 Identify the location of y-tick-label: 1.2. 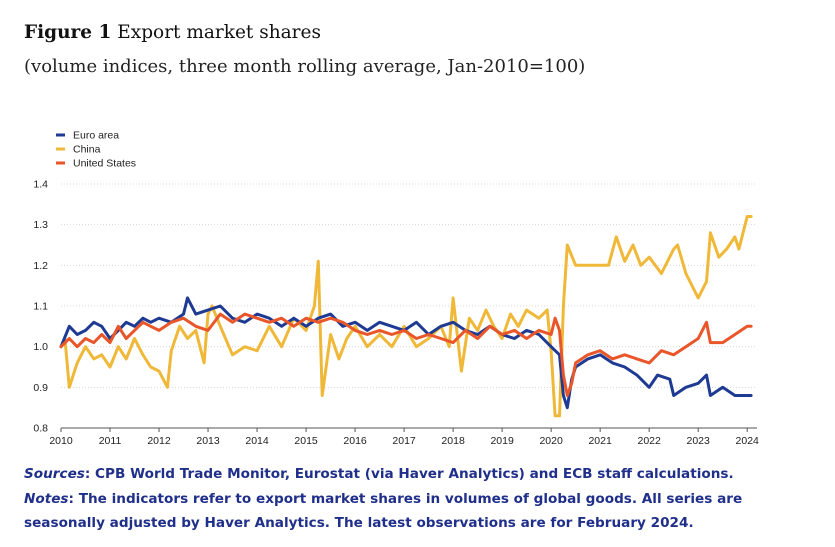
(40, 266).